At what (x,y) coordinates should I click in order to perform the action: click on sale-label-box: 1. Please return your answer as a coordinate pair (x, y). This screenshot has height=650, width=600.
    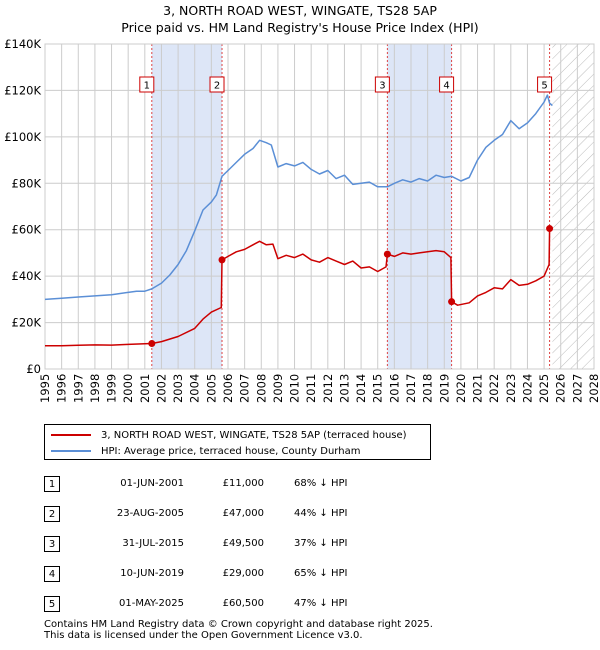
    Looking at the image, I should click on (147, 84).